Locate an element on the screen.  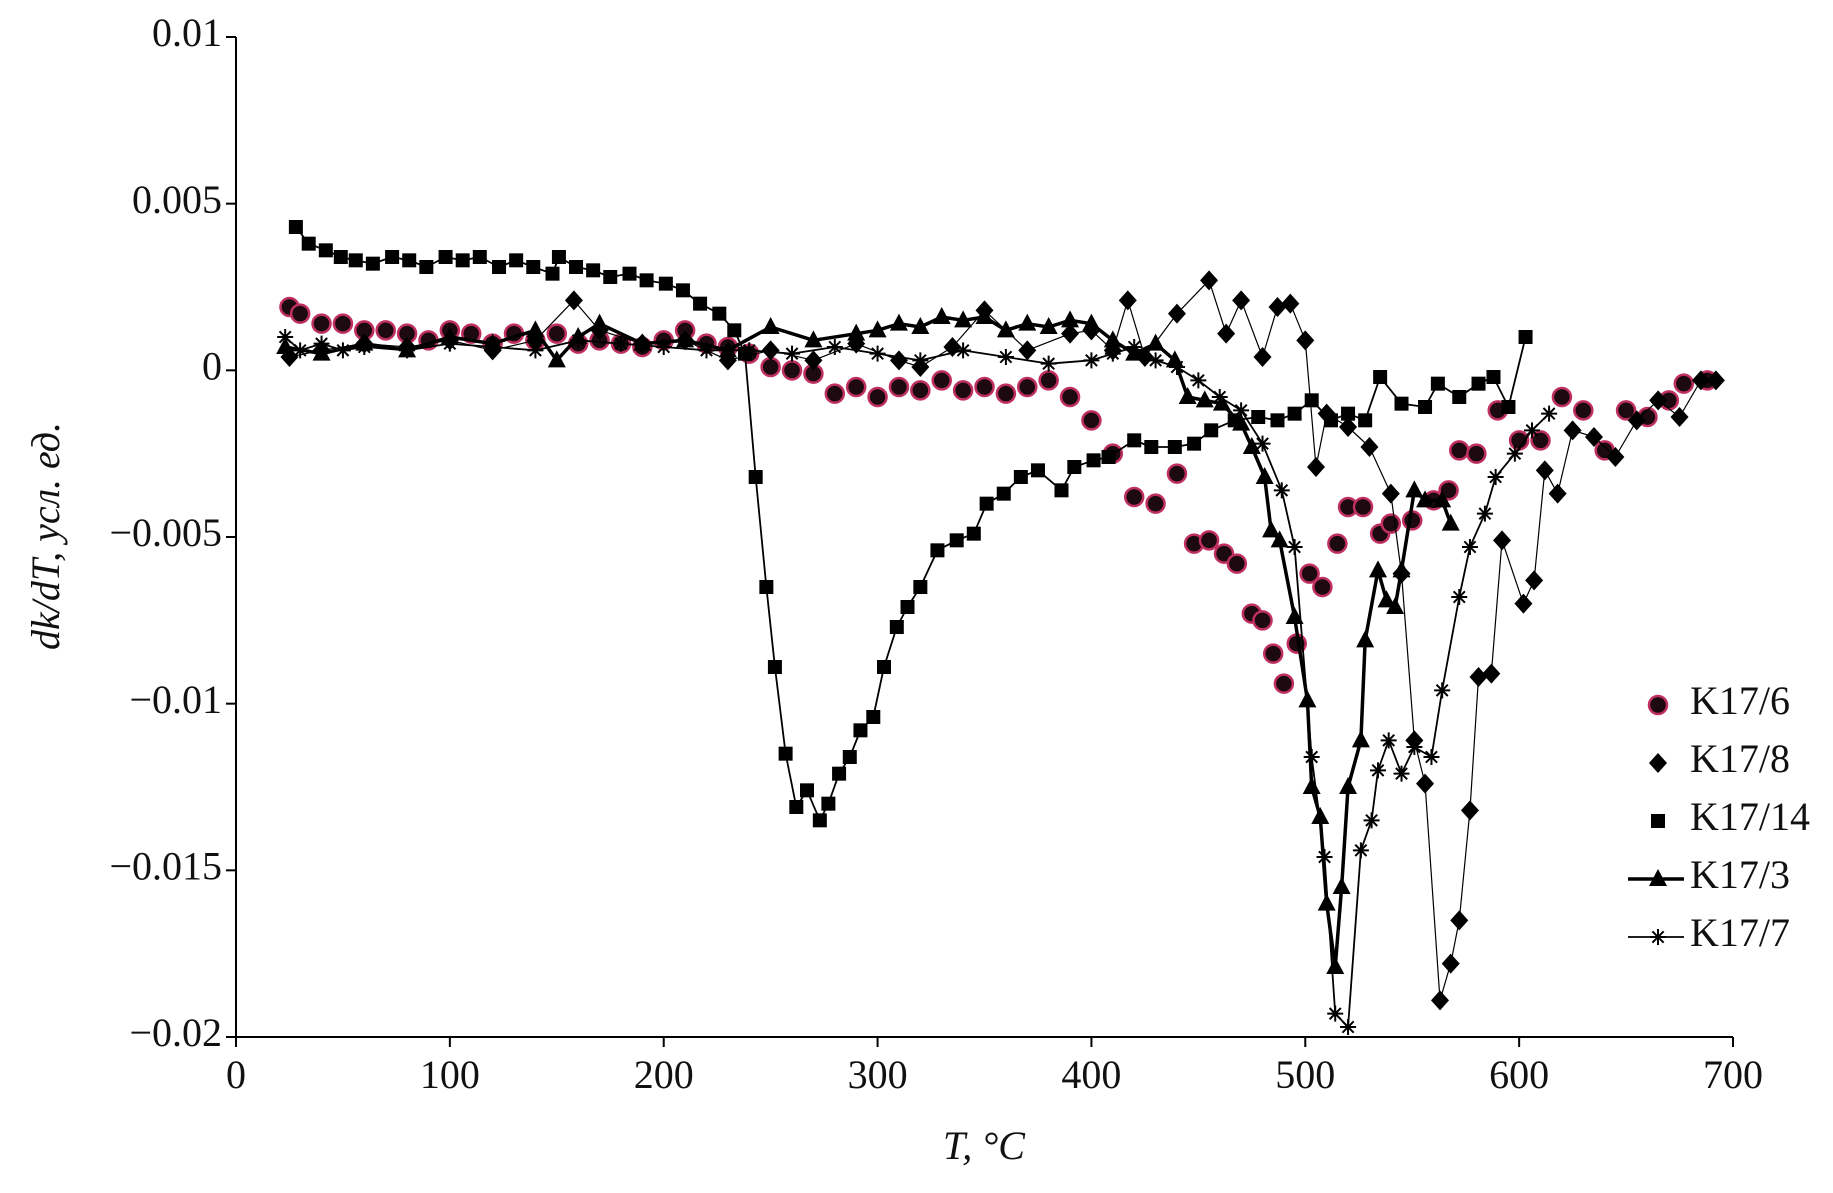
y-tick-label: 0 is located at coordinates (212, 366).